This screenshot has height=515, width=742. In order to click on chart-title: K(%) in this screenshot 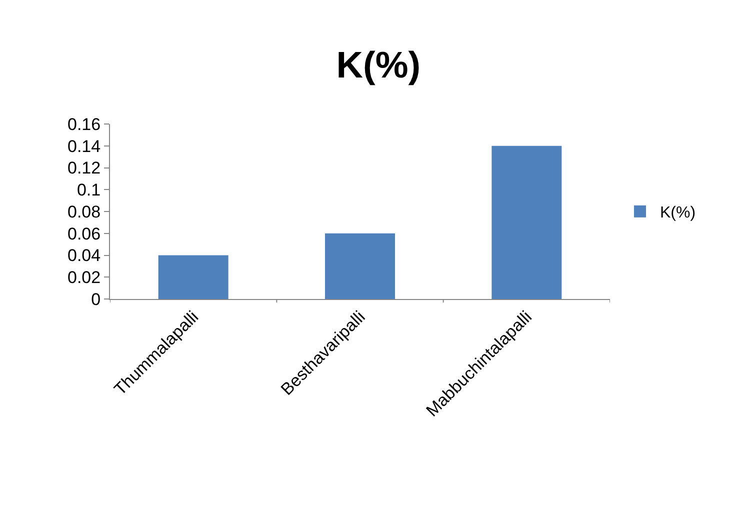, I will do `click(378, 65)`.